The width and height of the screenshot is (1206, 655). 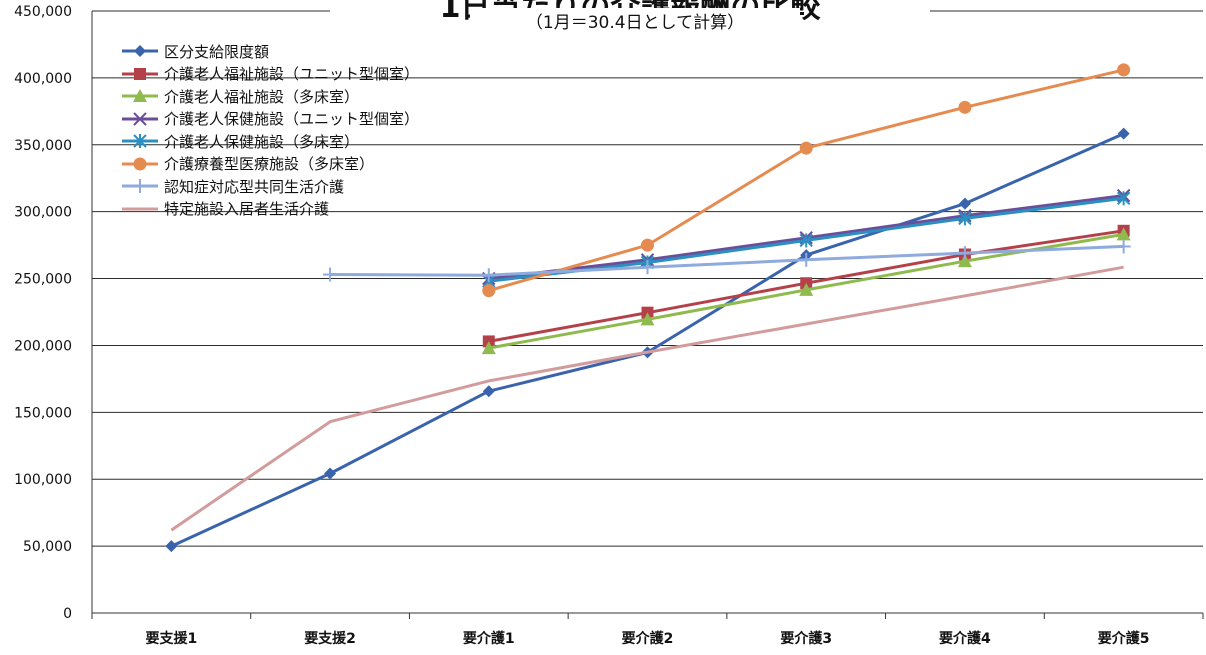 I want to click on y-tick-label: 300,000, so click(x=43, y=213).